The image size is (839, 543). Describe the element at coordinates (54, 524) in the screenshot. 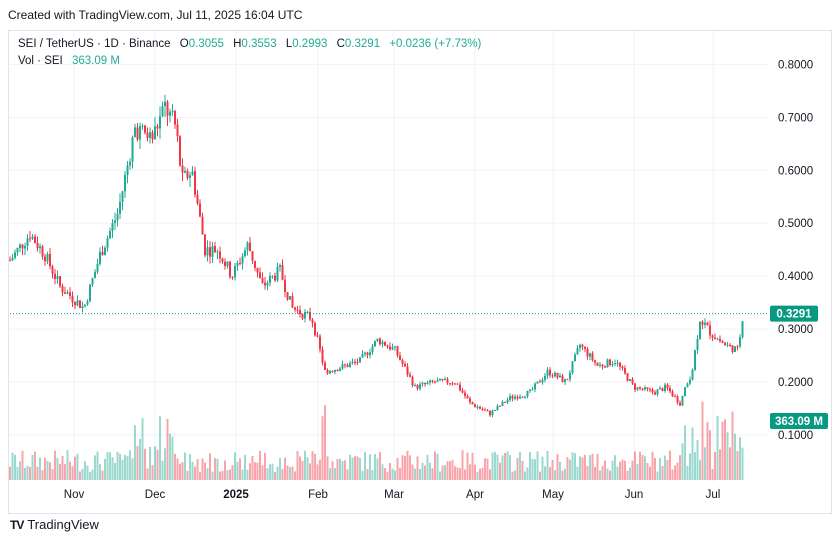

I see `tradingview-footer: TV TradingView` at that location.